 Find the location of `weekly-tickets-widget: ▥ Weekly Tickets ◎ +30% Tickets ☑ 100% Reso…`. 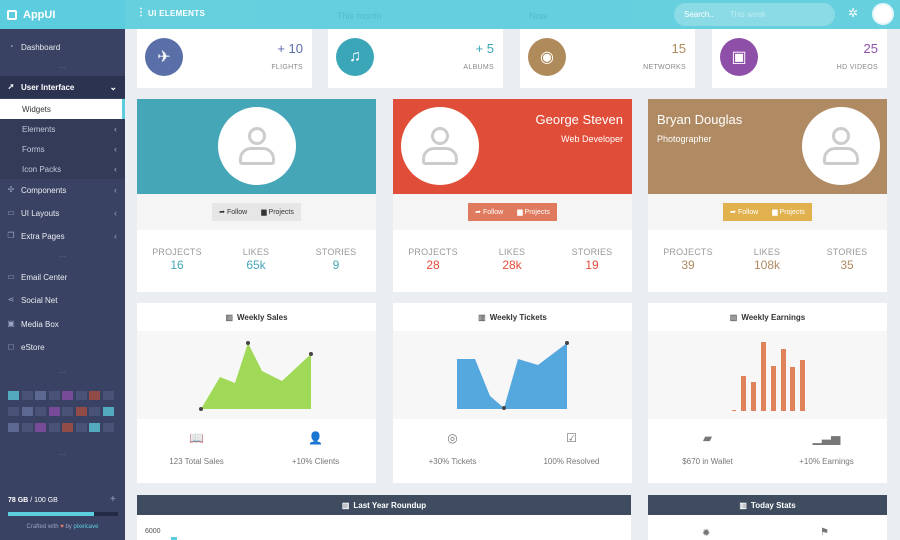

weekly-tickets-widget: ▥ Weekly Tickets ◎ +30% Tickets ☑ 100% Reso… is located at coordinates (512, 393).